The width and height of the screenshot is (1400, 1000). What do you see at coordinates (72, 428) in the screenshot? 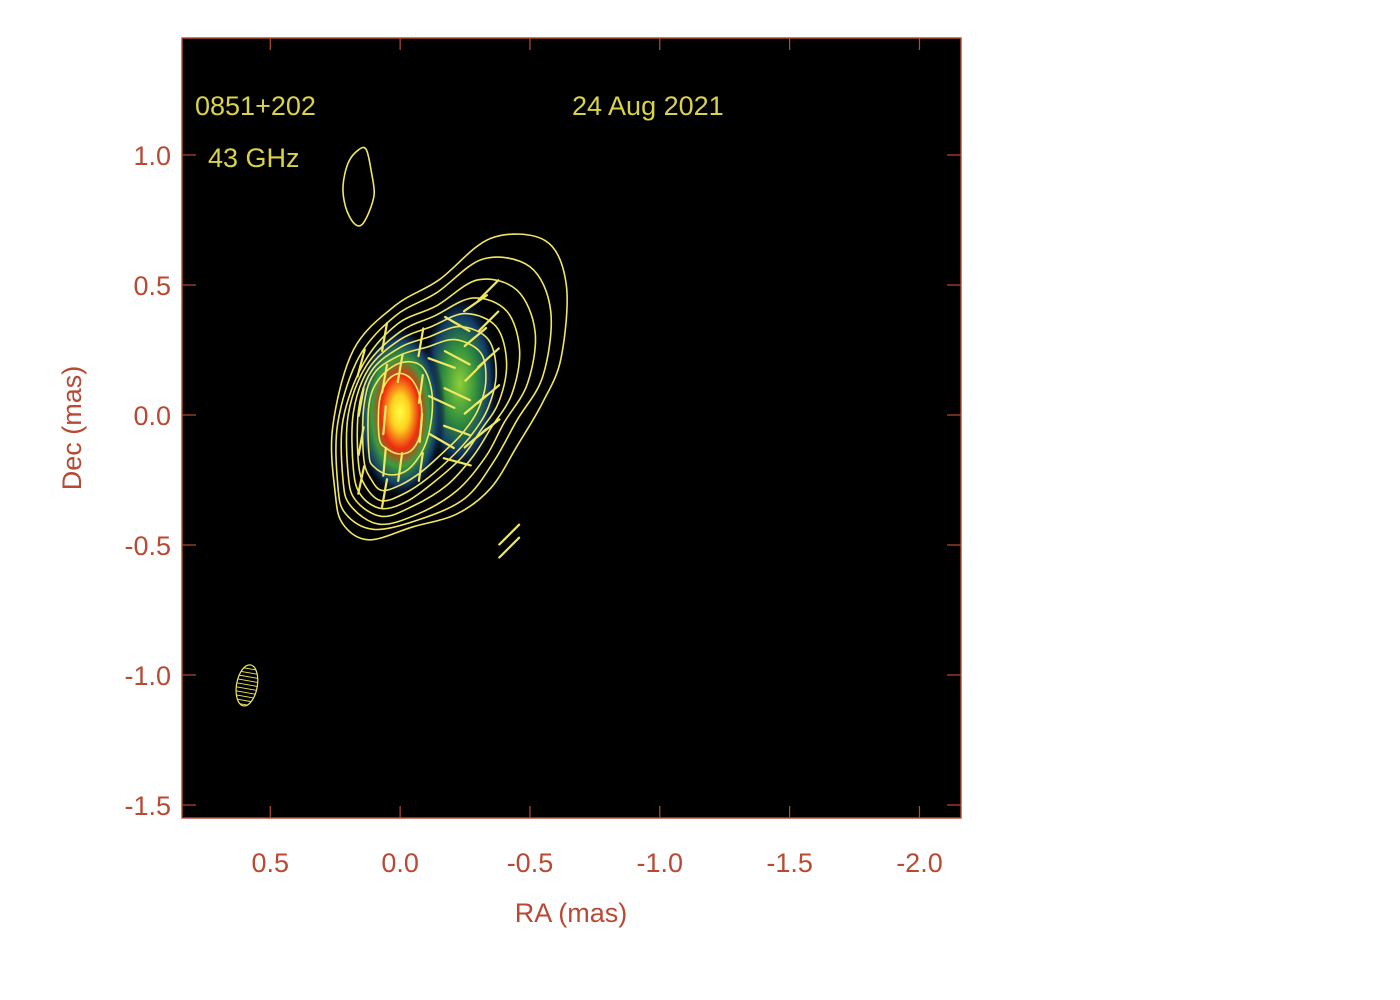
I see `y-axis-label: Dec (mas)` at bounding box center [72, 428].